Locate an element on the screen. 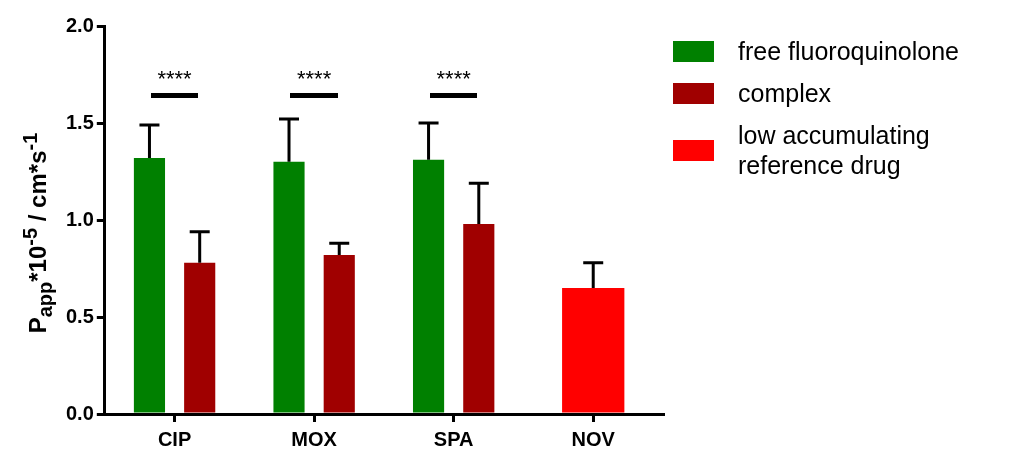  x-tick-label: CIP is located at coordinates (174, 438).